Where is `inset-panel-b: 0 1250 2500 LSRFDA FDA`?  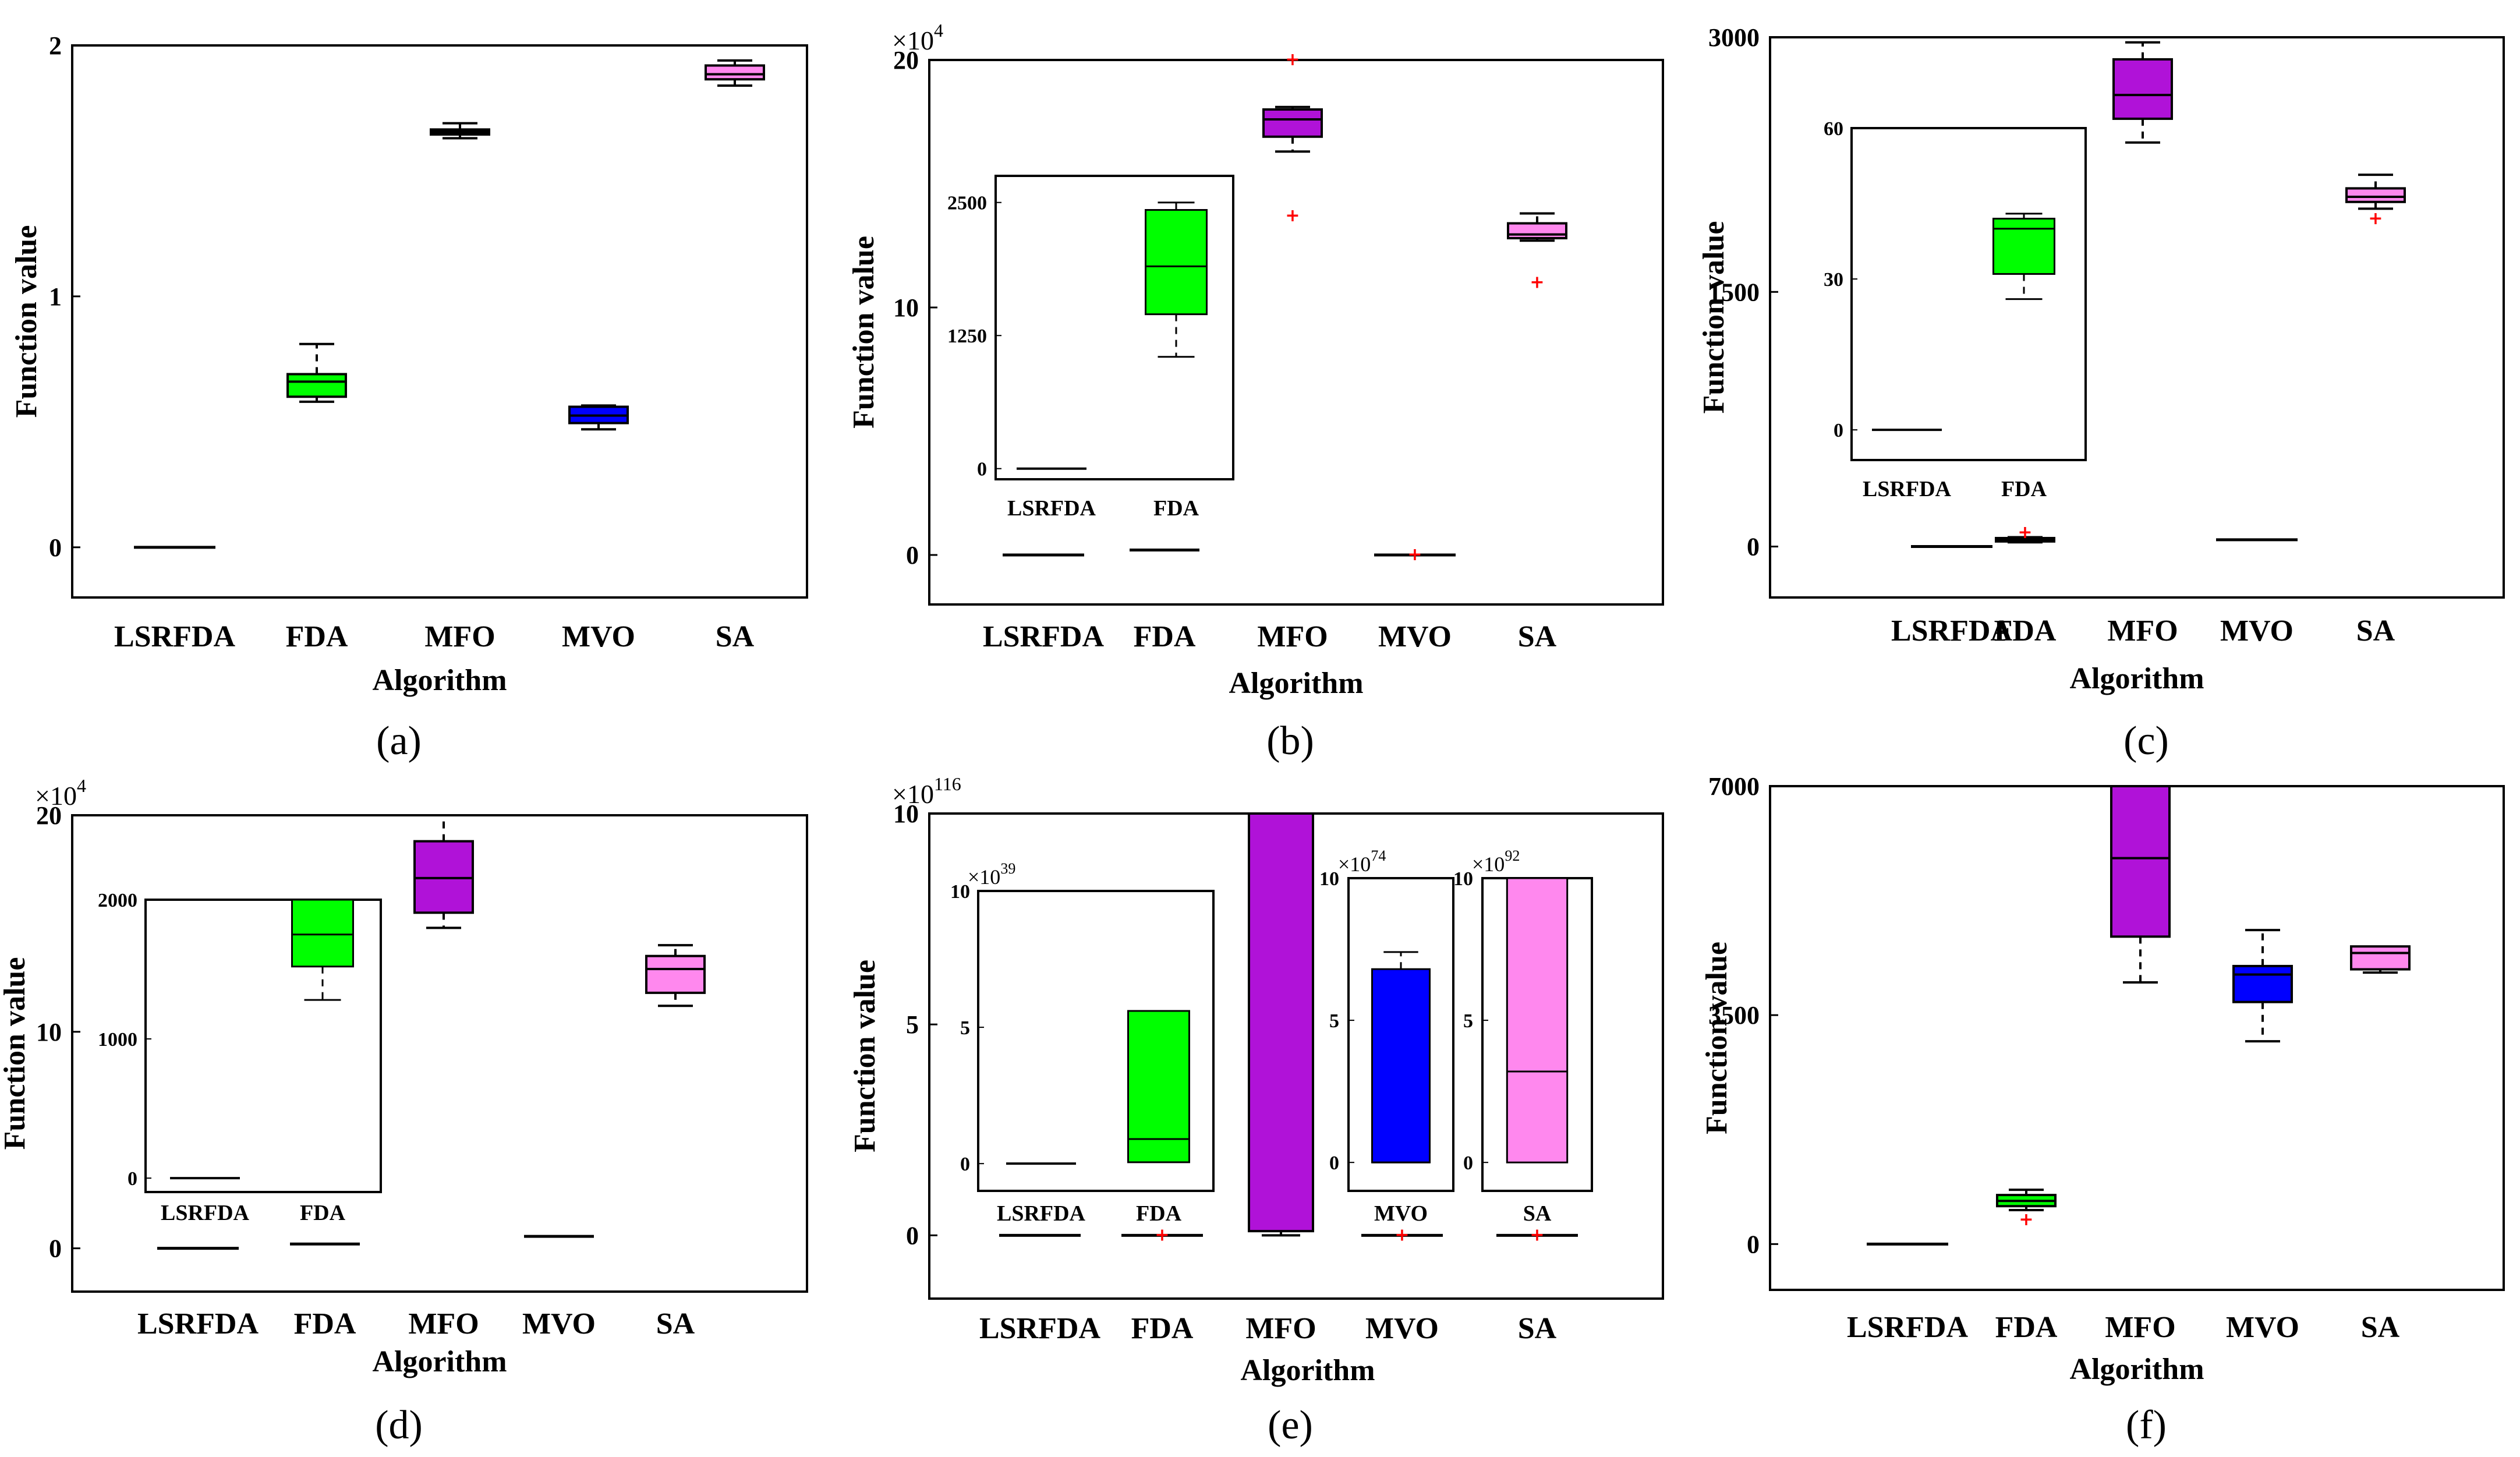
inset-panel-b: 0 1250 2500 LSRFDA FDA is located at coordinates (1090, 348).